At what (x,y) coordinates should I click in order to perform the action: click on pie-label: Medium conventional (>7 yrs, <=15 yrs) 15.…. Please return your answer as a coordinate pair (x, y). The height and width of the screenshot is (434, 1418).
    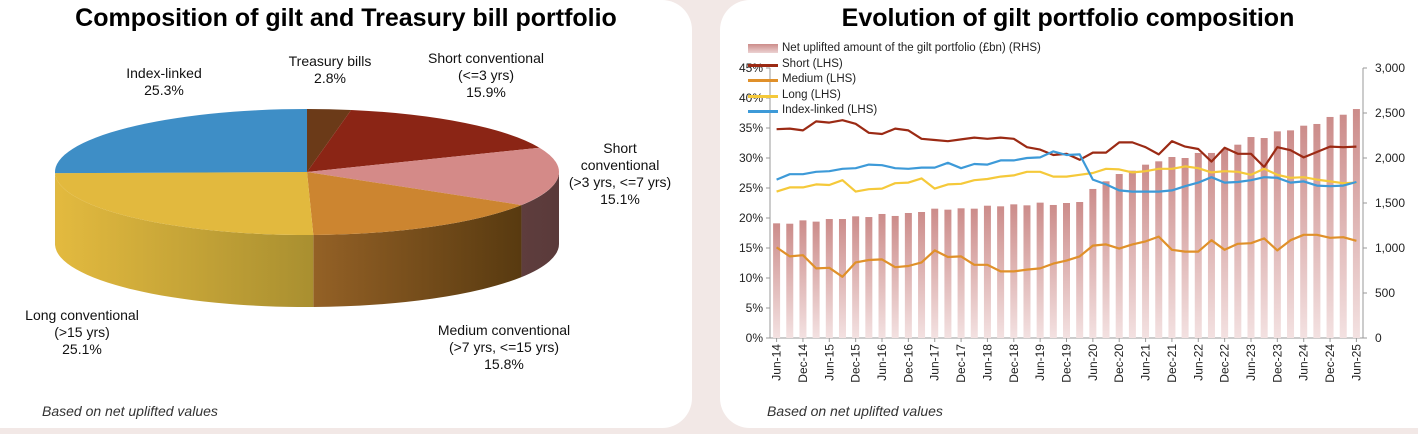
    Looking at the image, I should click on (504, 347).